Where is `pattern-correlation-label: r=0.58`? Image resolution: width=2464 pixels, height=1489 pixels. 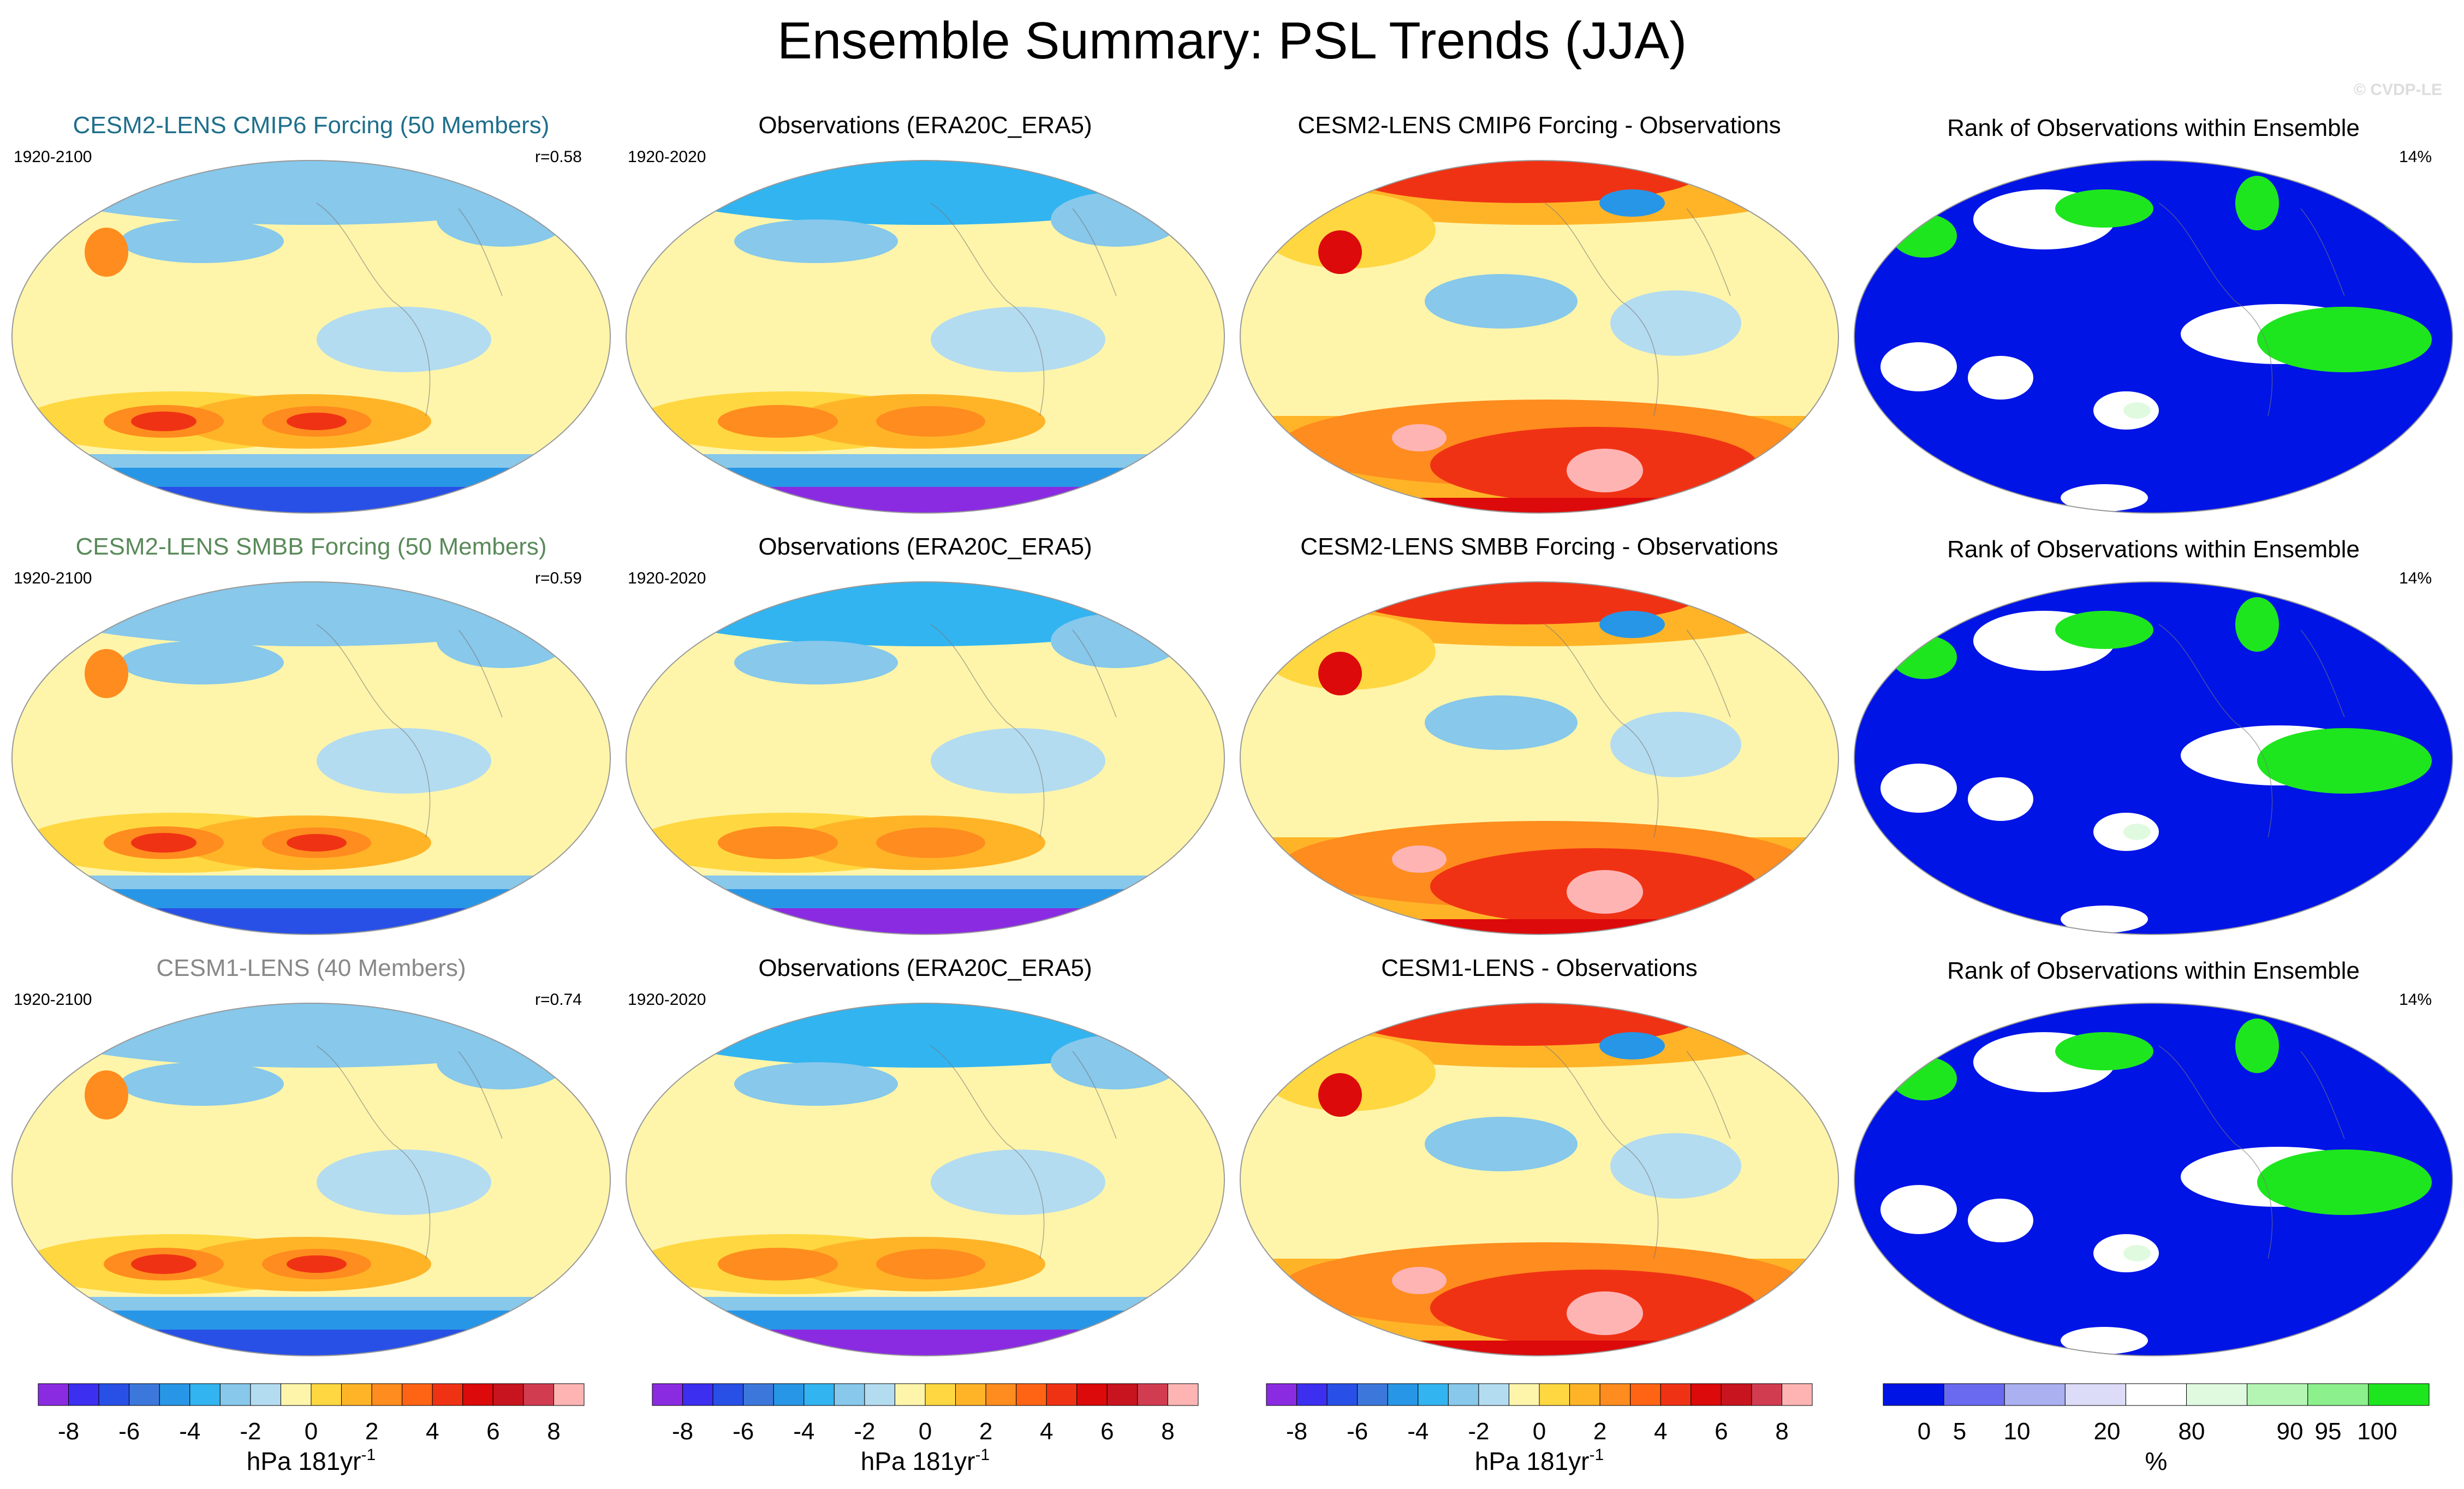
pattern-correlation-label: r=0.58 is located at coordinates (558, 157).